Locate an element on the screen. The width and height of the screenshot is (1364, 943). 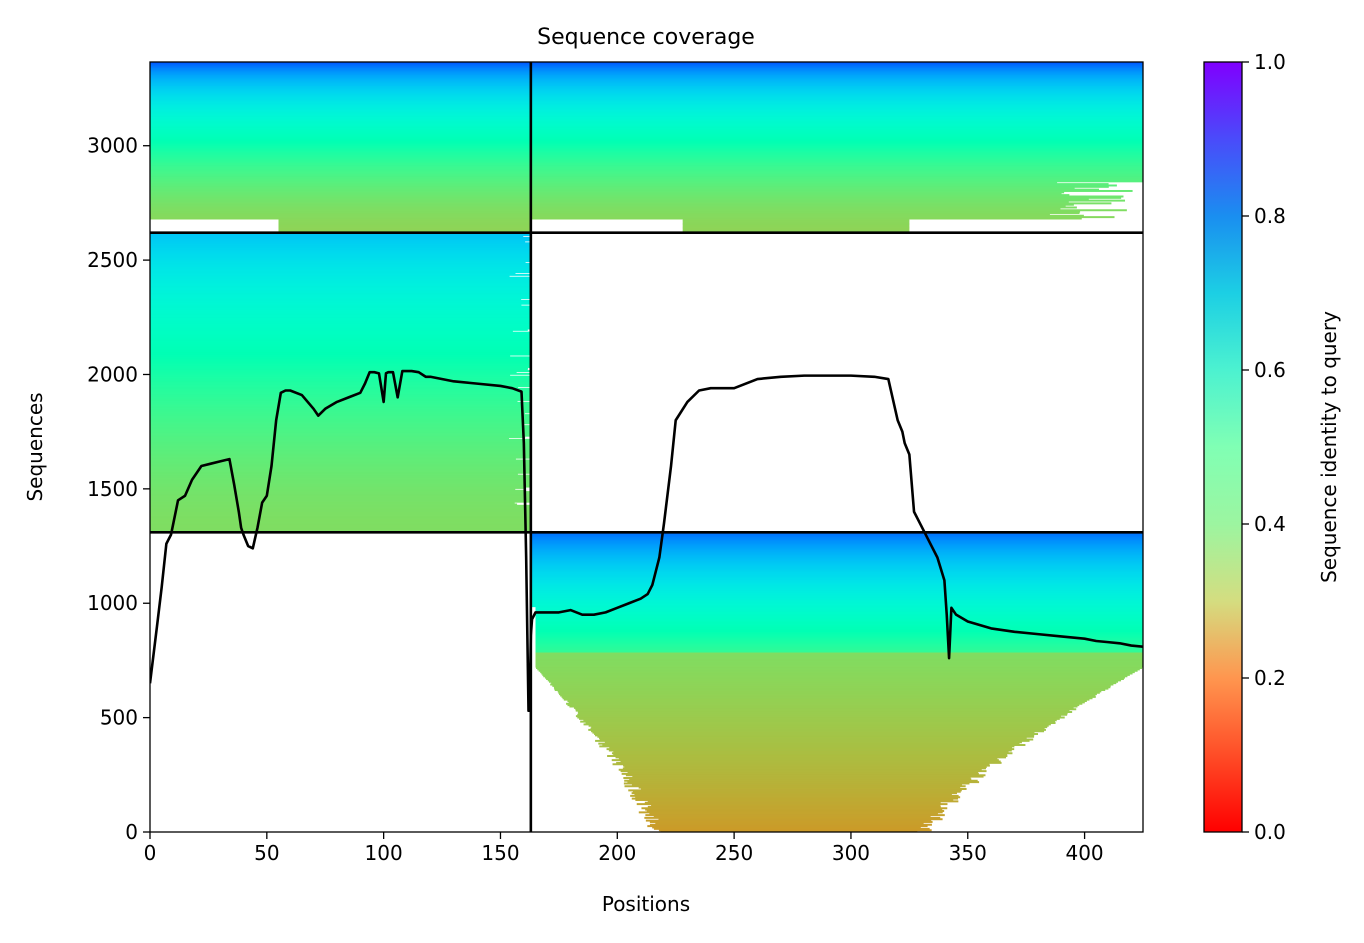
y-tick-label: 3000 is located at coordinates (112, 146).